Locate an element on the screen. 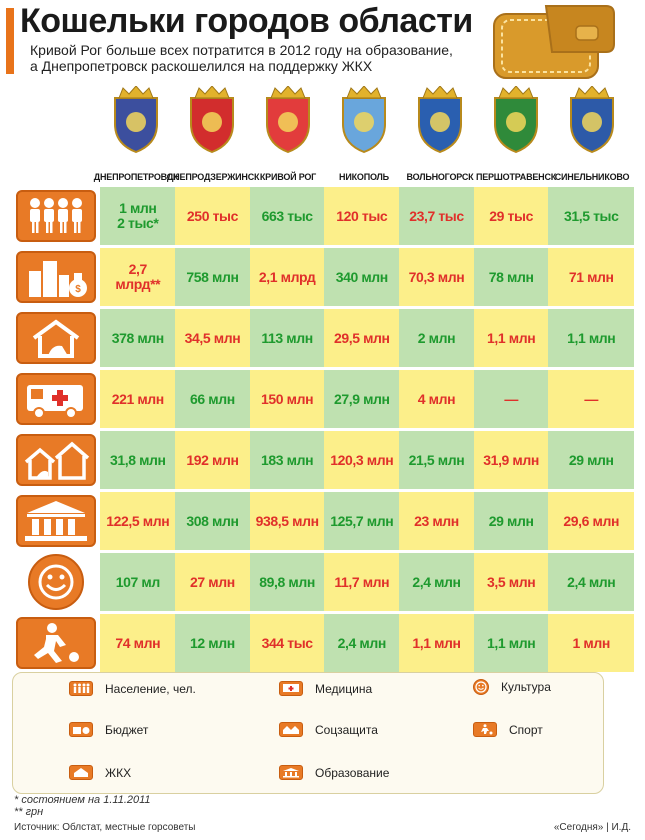 This screenshot has height=840, width=645. credit-text: «Сегодня» | И.Д. is located at coordinates (592, 827).